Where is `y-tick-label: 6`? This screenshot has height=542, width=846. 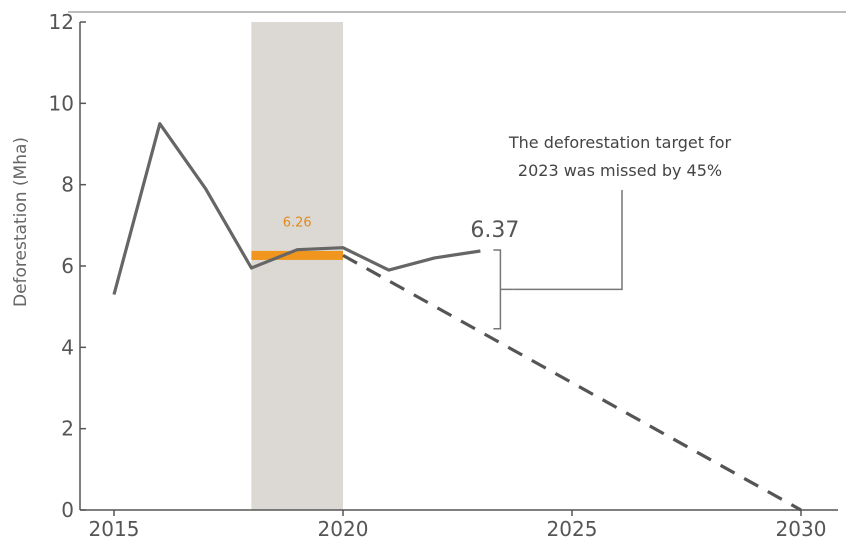 y-tick-label: 6 is located at coordinates (67, 266).